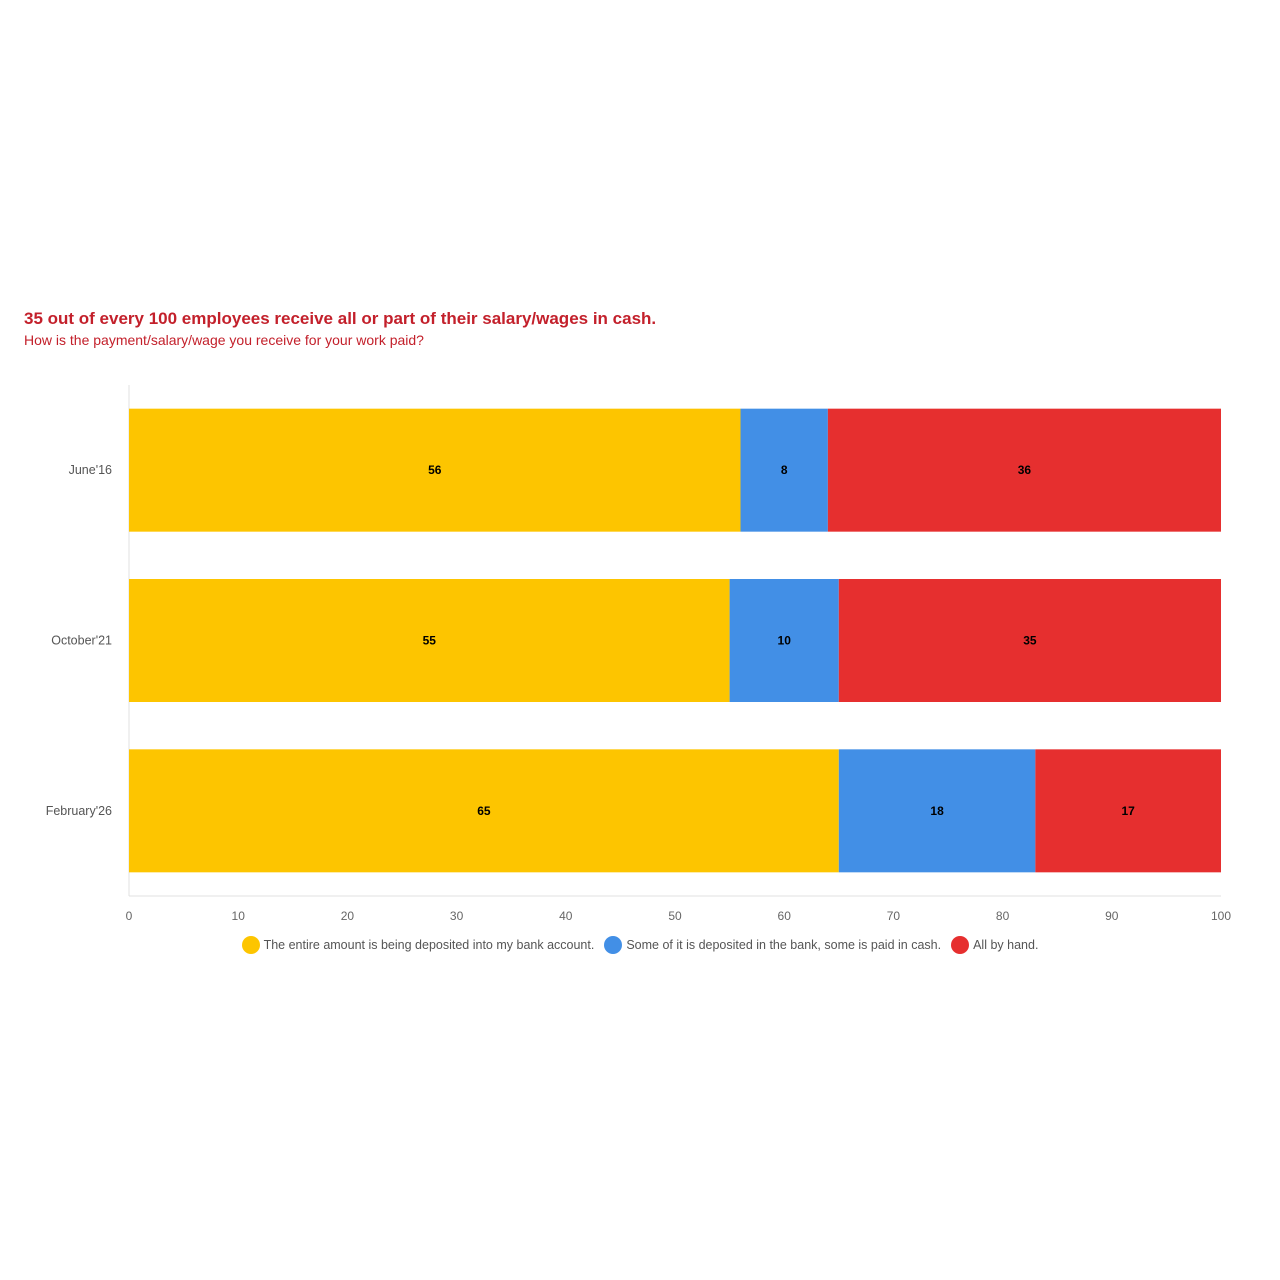 Image resolution: width=1280 pixels, height=1280 pixels. I want to click on legend-label: All by hand., so click(1006, 945).